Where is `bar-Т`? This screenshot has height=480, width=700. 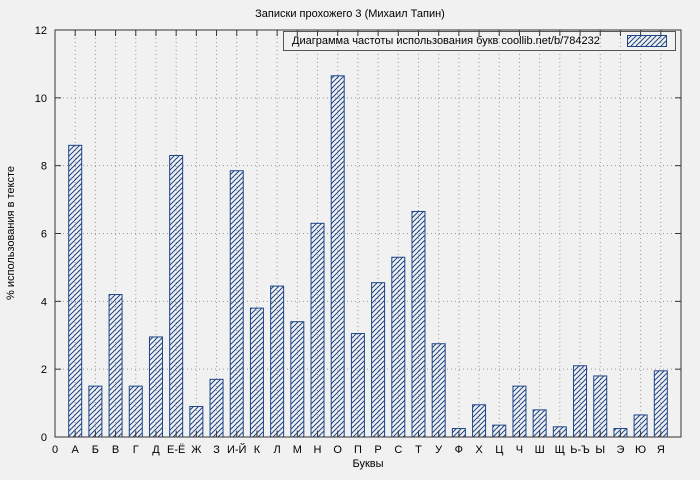
bar-Т is located at coordinates (418, 324).